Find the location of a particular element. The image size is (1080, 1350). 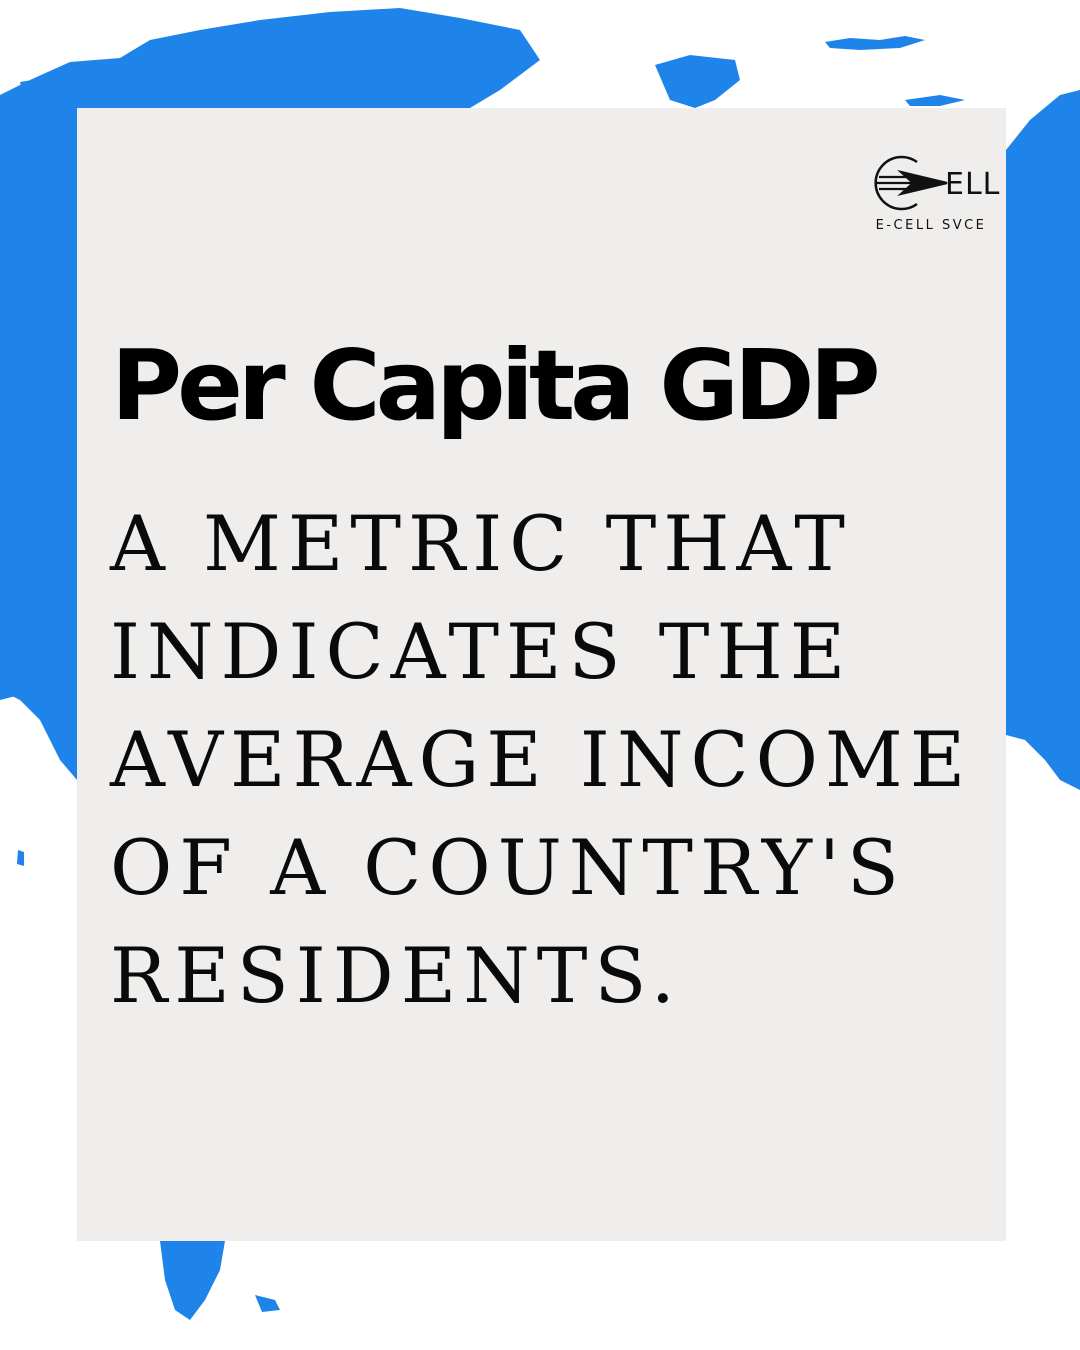

logo-mark-text: ELL is located at coordinates (972, 184).